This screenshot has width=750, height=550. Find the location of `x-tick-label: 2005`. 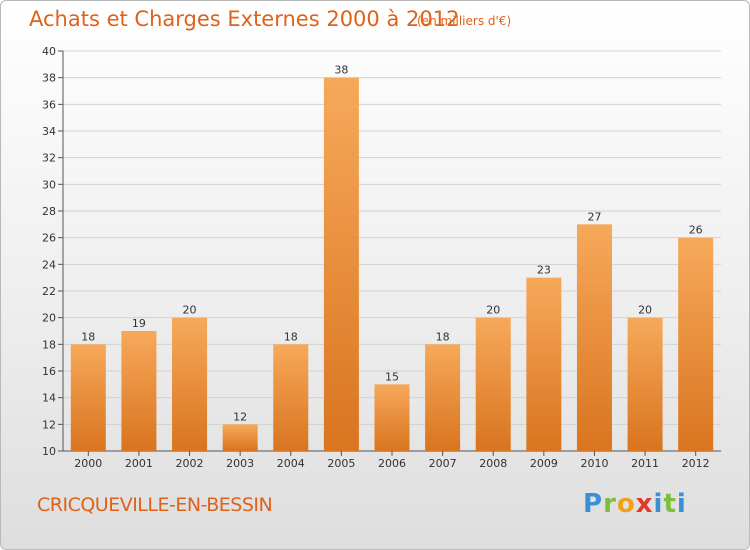

x-tick-label: 2005 is located at coordinates (341, 463).